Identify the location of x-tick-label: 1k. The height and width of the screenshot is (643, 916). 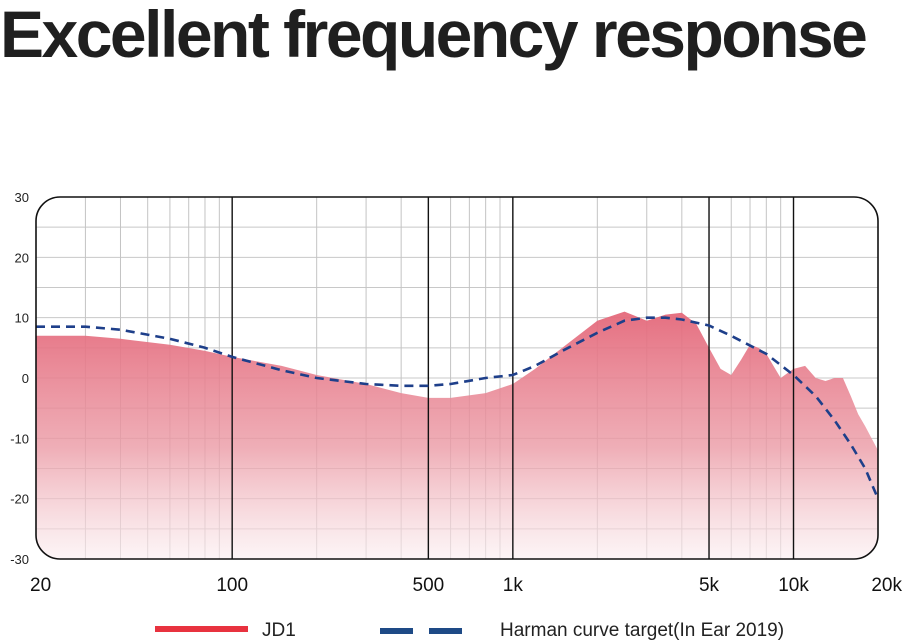
(513, 585).